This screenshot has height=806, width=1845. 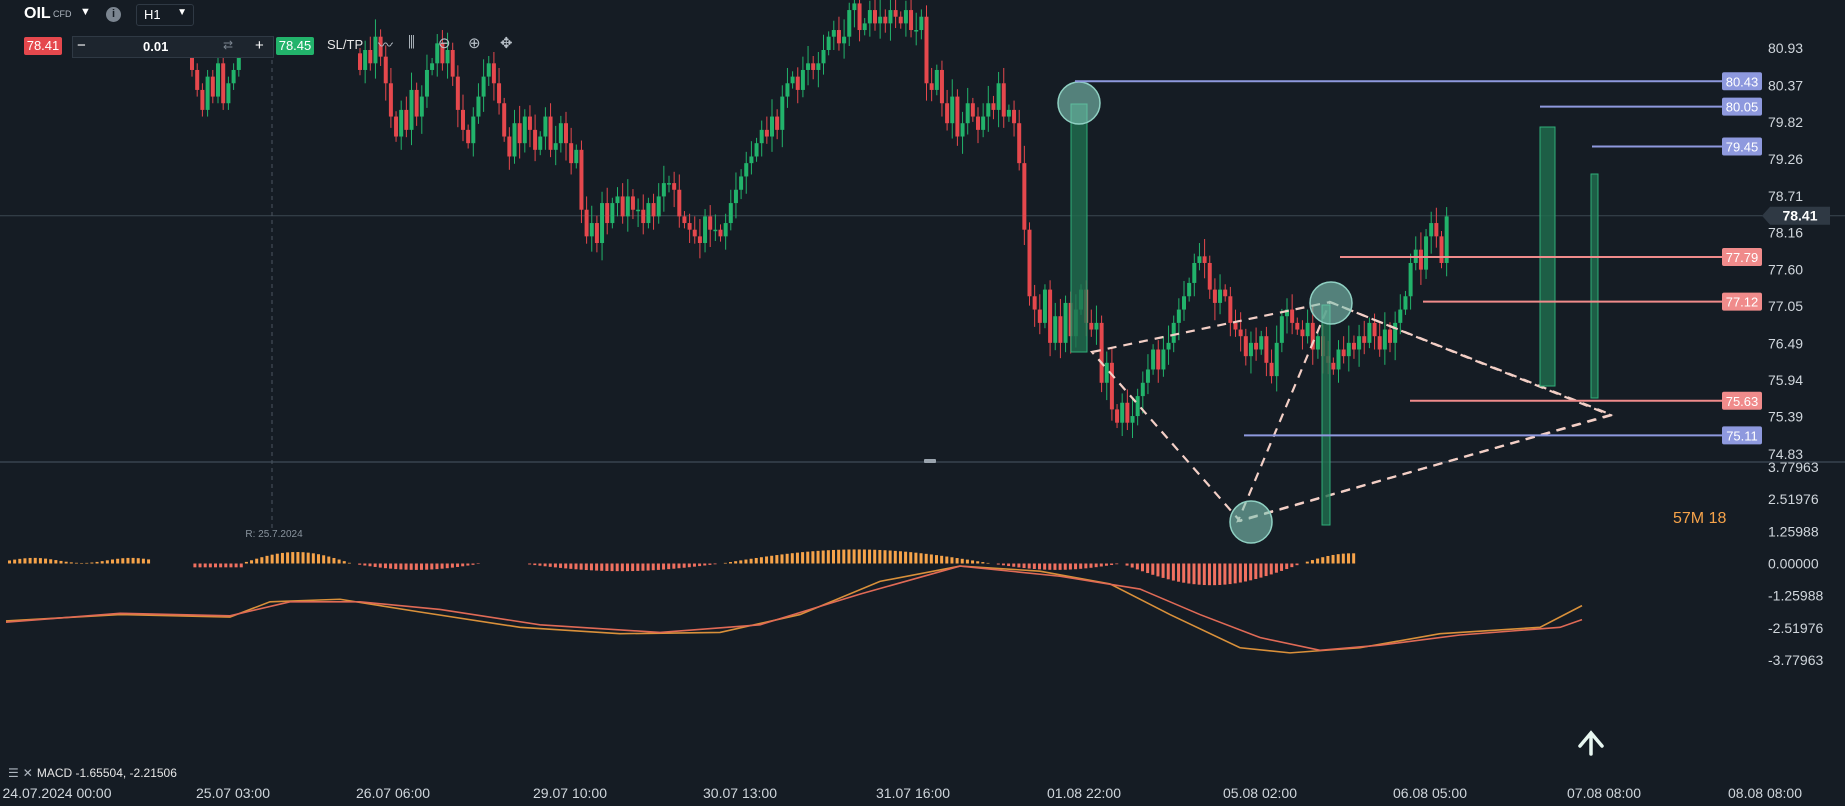 I want to click on macd-value-label: MACD -1.65504, -2.21506, so click(x=106, y=773).